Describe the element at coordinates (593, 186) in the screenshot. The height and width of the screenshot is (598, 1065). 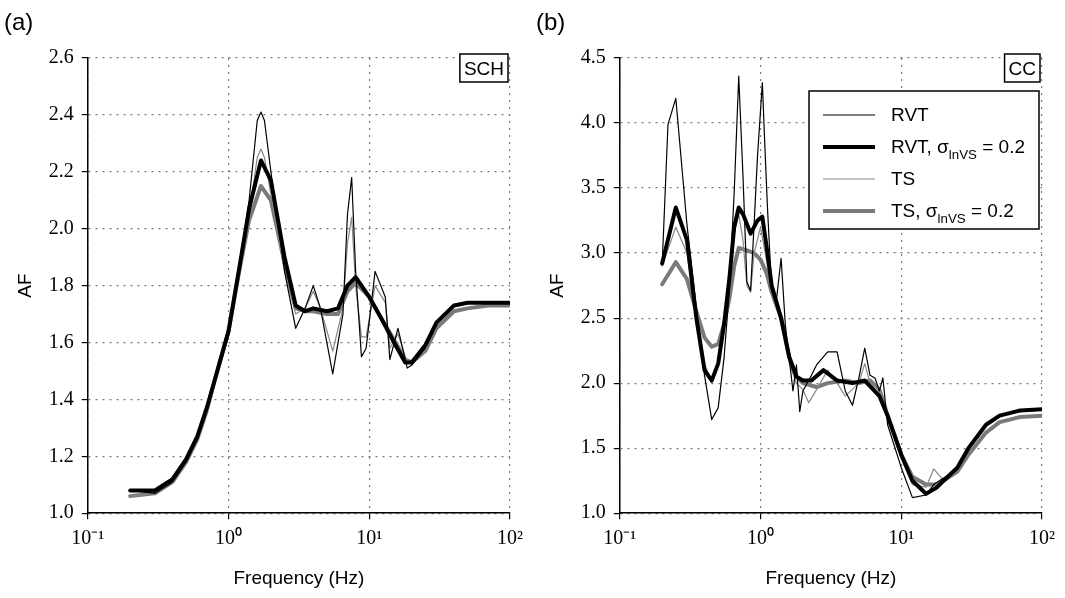
I see `y-tick-label: 3.5` at that location.